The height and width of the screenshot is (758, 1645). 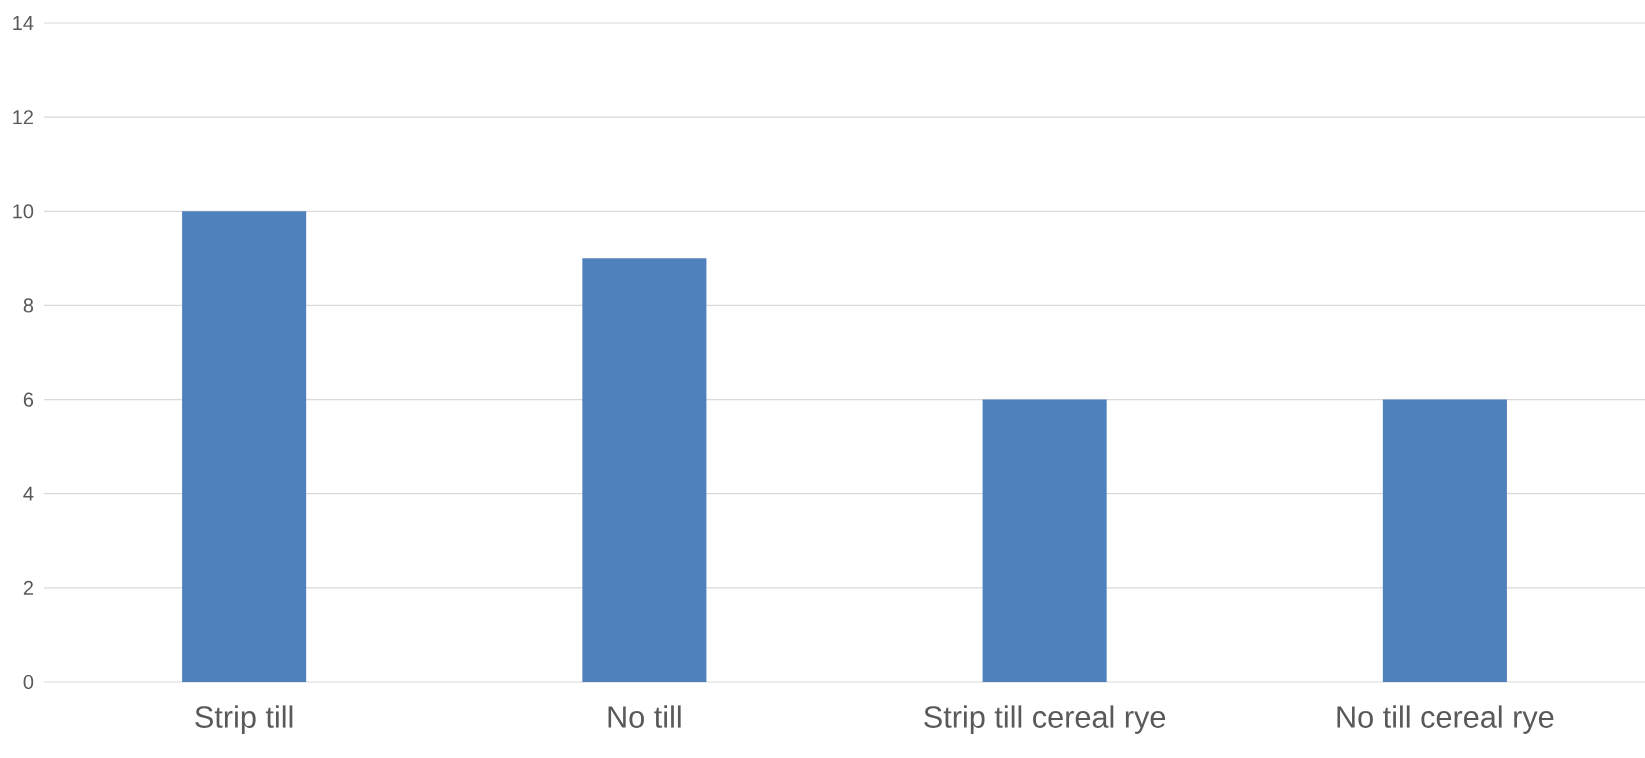 What do you see at coordinates (1445, 719) in the screenshot?
I see `x-tick-label: No till cereal rye` at bounding box center [1445, 719].